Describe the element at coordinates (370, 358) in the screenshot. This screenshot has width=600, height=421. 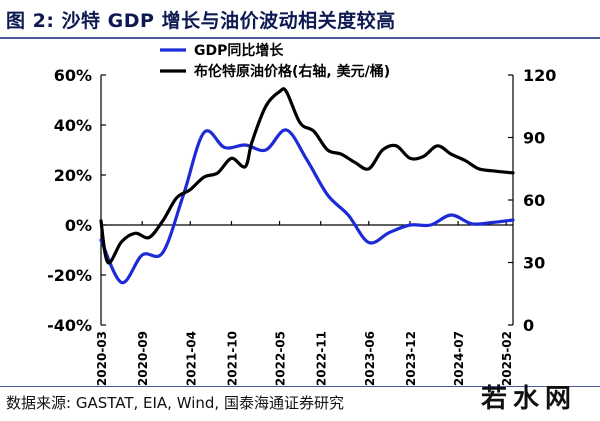
I see `x-tick-label: 2023-06` at that location.